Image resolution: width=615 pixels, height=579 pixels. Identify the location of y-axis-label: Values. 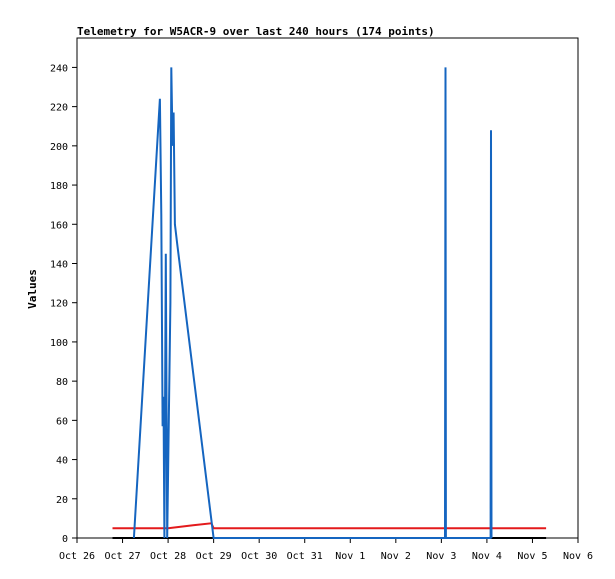
(32, 289).